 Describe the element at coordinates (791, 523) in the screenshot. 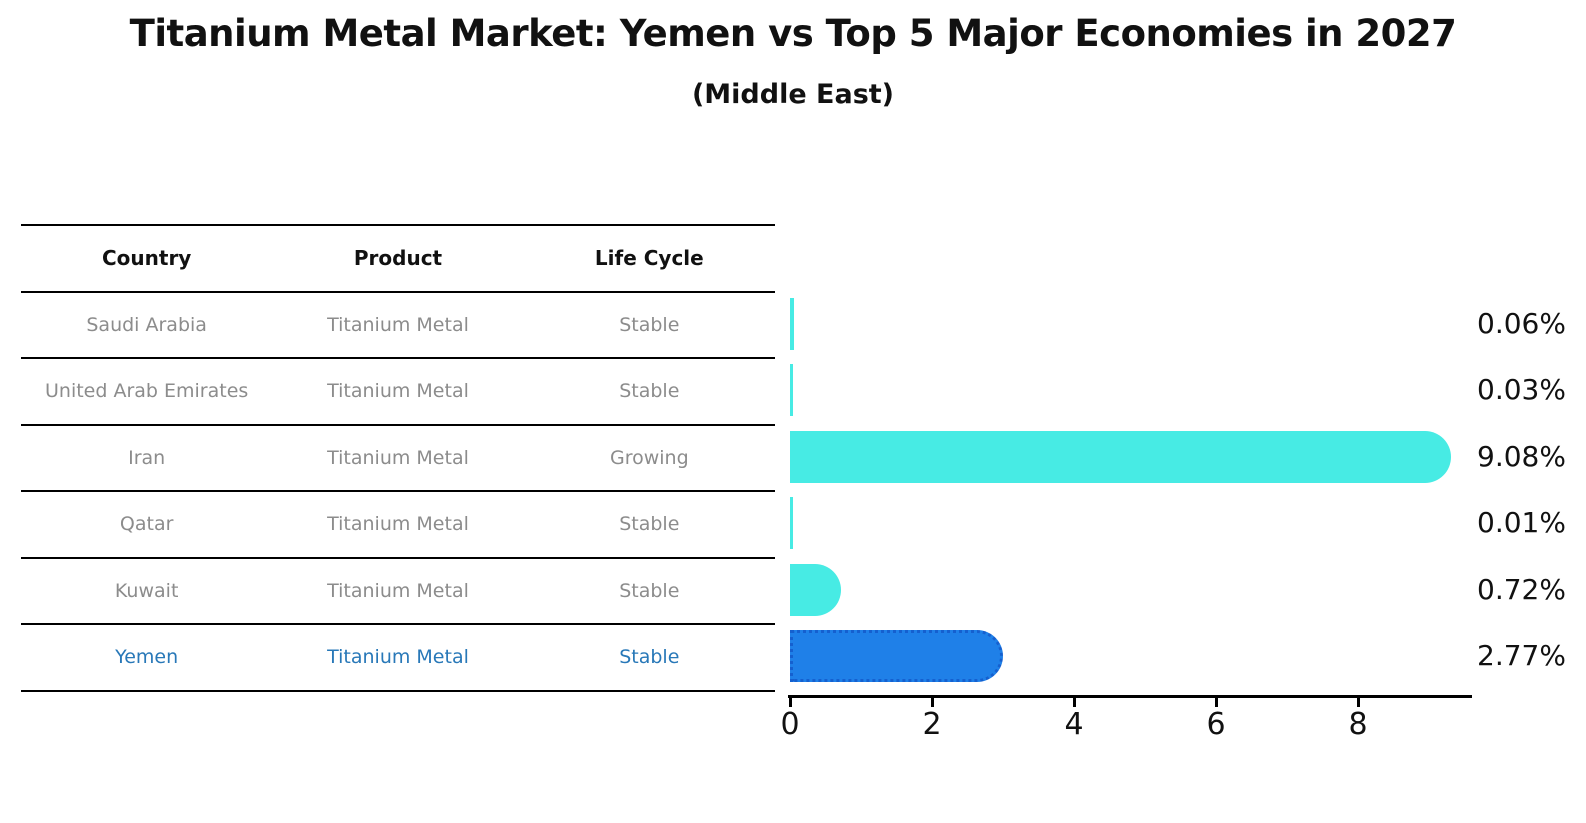

I see `bar-qatar` at that location.